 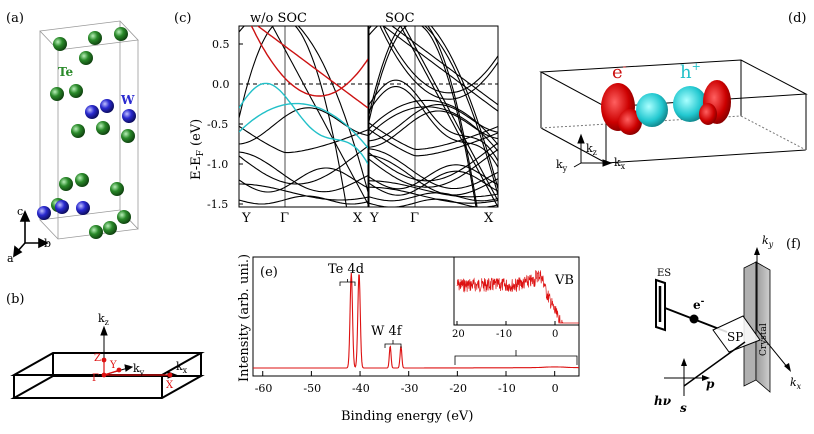 I want to click on xtick-label-2: -40, so click(x=361, y=388).